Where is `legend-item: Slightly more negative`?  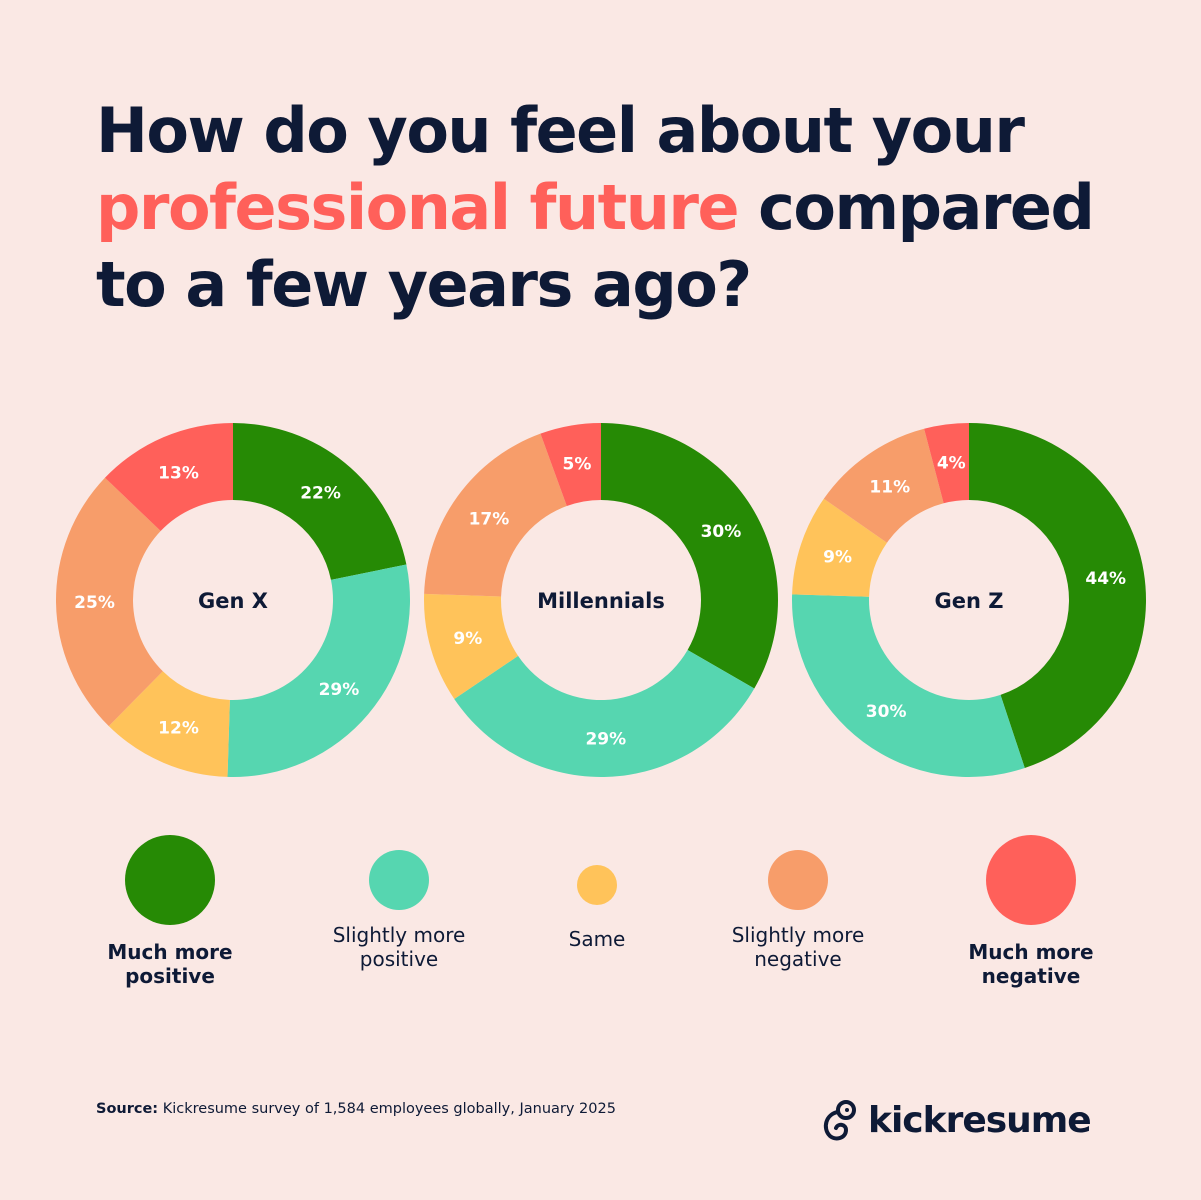 legend-item: Slightly more negative is located at coordinates (798, 910).